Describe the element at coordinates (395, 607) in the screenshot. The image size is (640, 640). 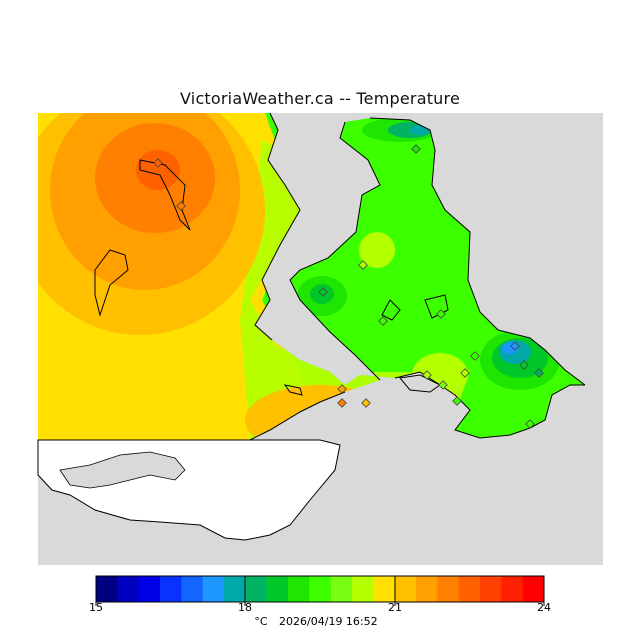
I see `colorbar-tick-label: 21` at that location.